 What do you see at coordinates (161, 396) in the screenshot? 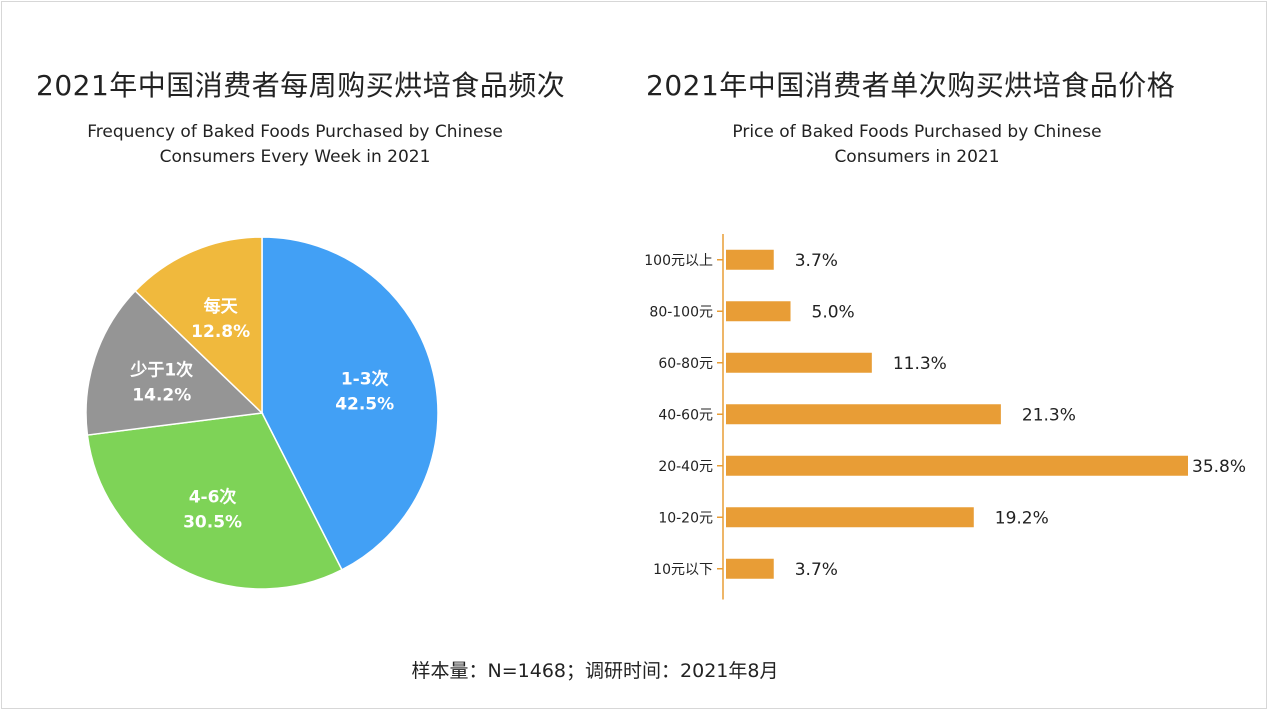
I see `pie-slice-value-2: 14.2%` at bounding box center [161, 396].